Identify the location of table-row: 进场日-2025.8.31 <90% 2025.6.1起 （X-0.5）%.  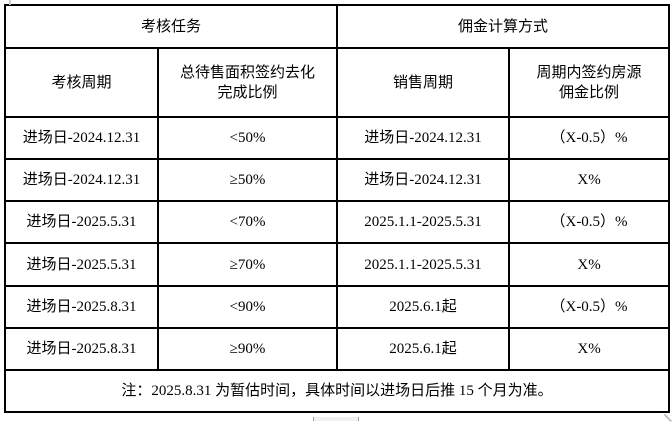
(337, 306).